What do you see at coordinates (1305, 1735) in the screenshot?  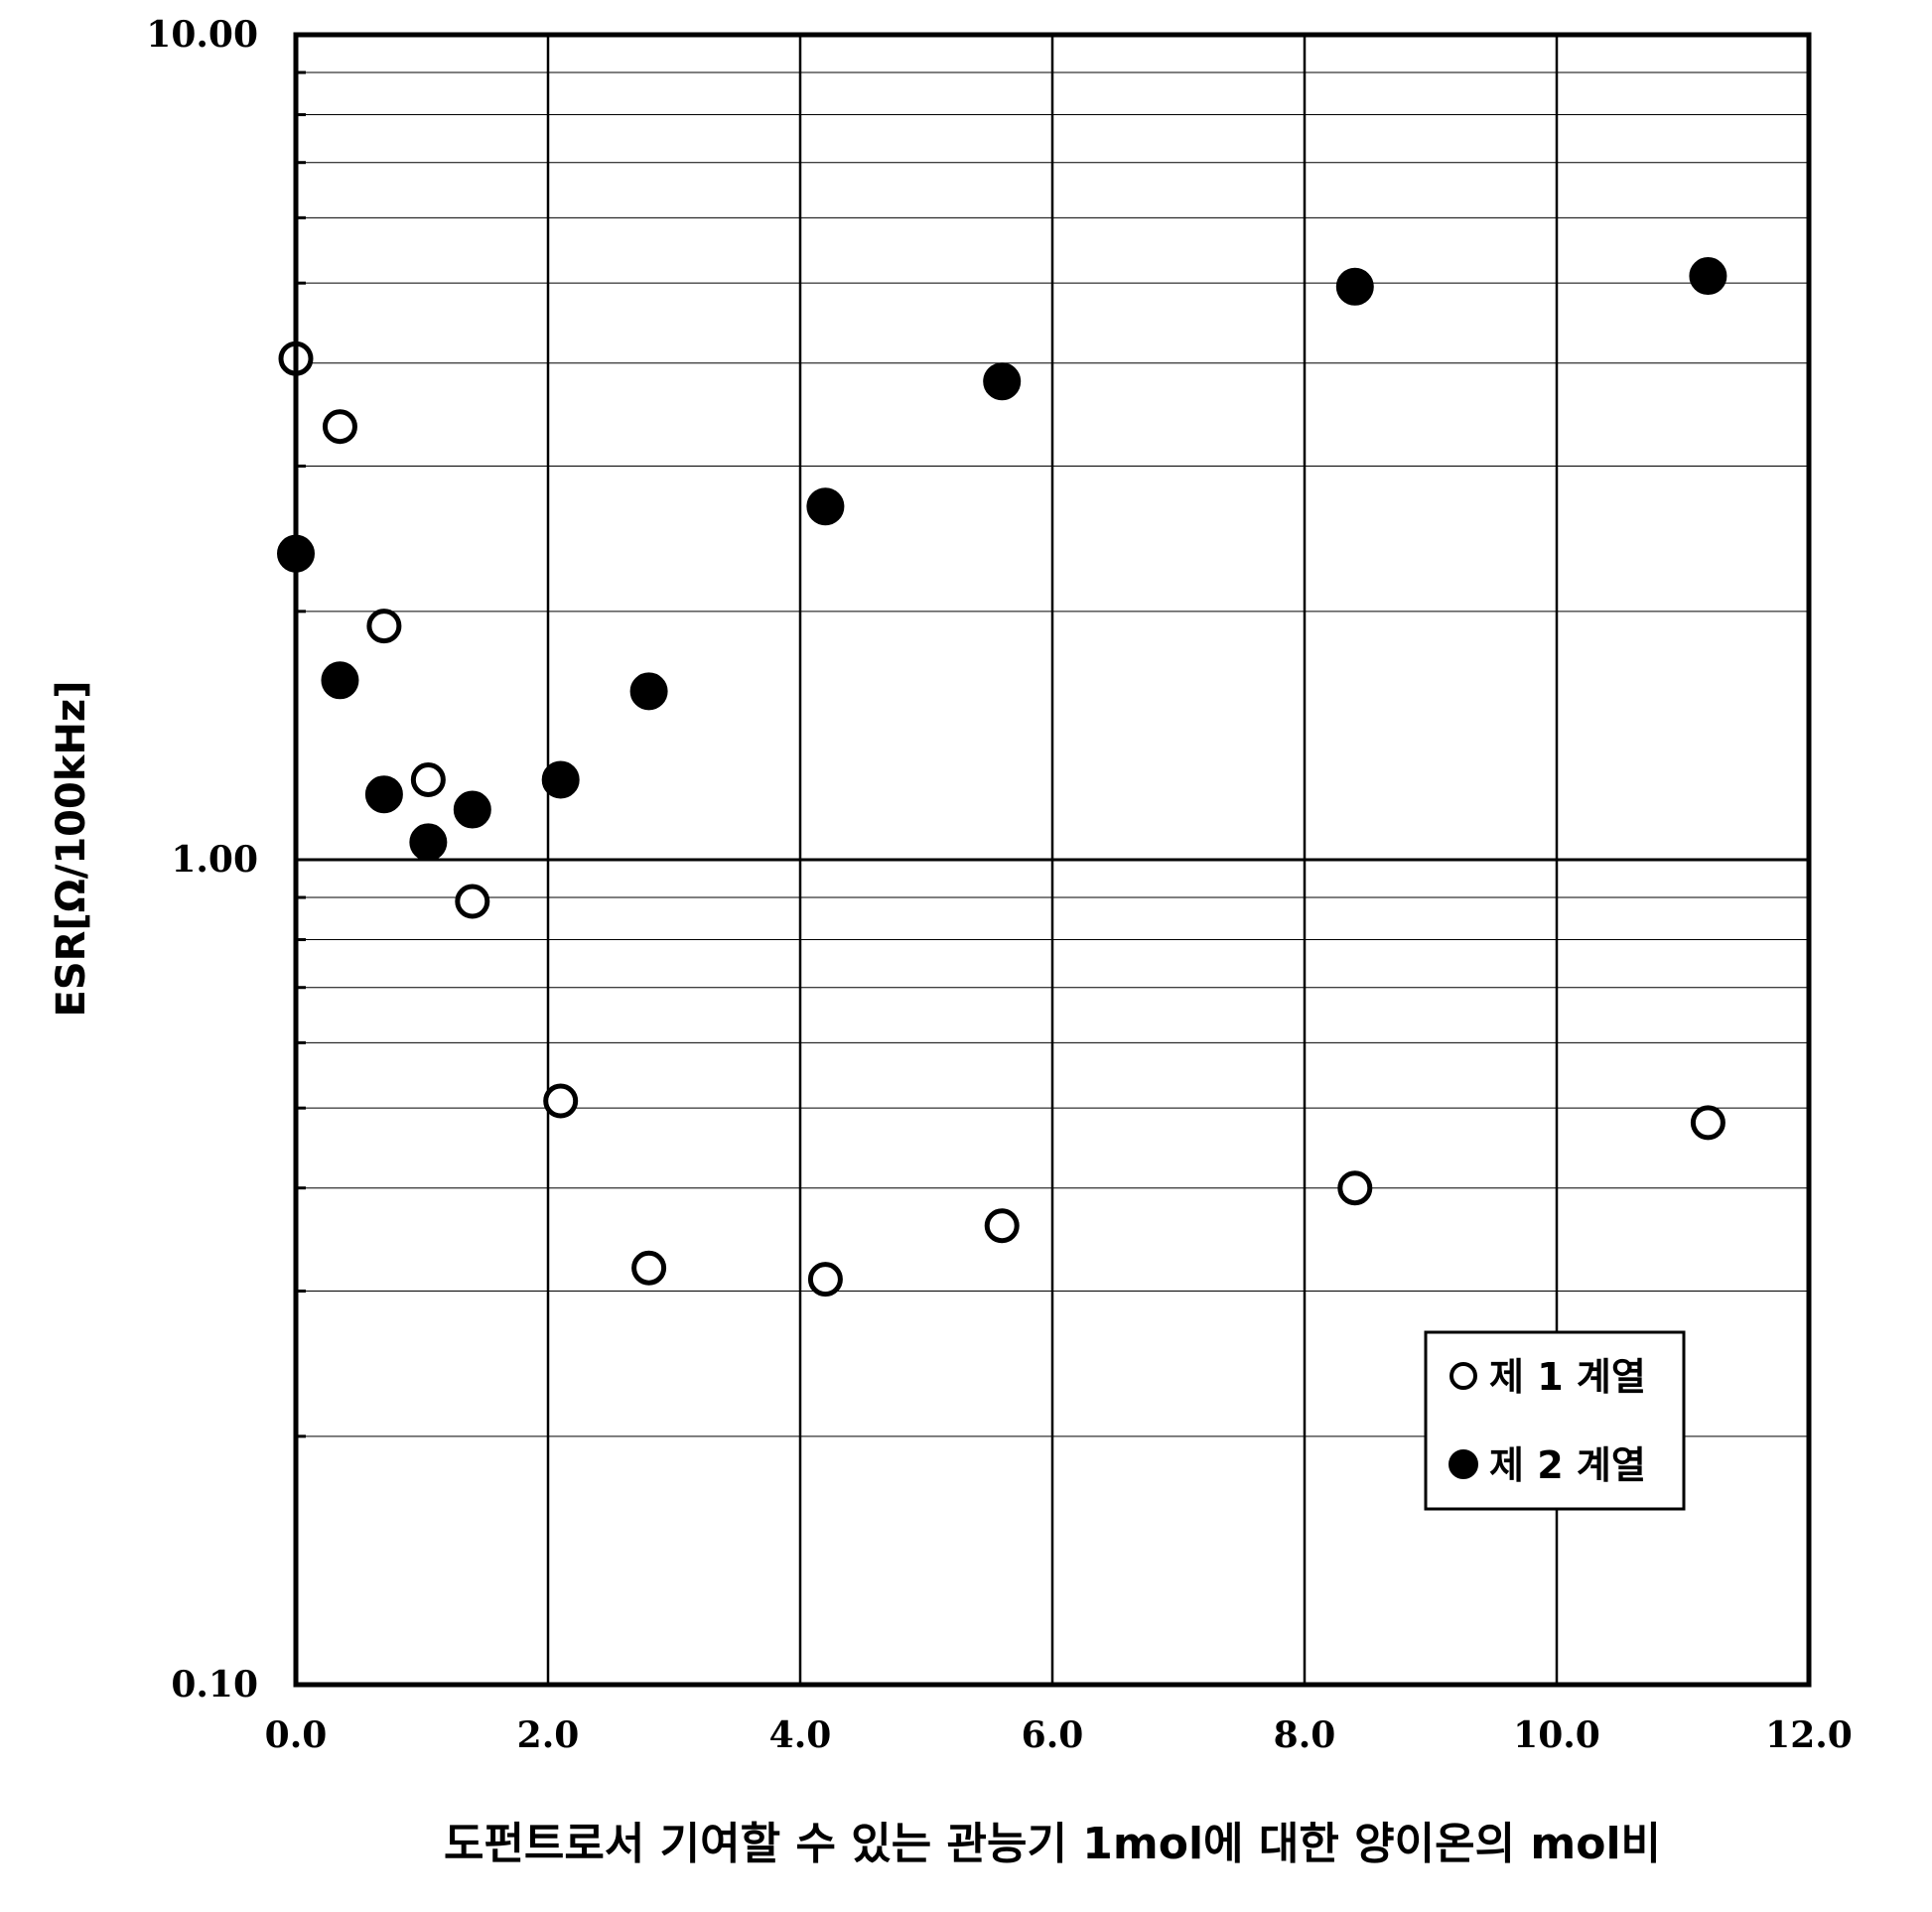 I see `x-tick-label: 8.0` at bounding box center [1305, 1735].